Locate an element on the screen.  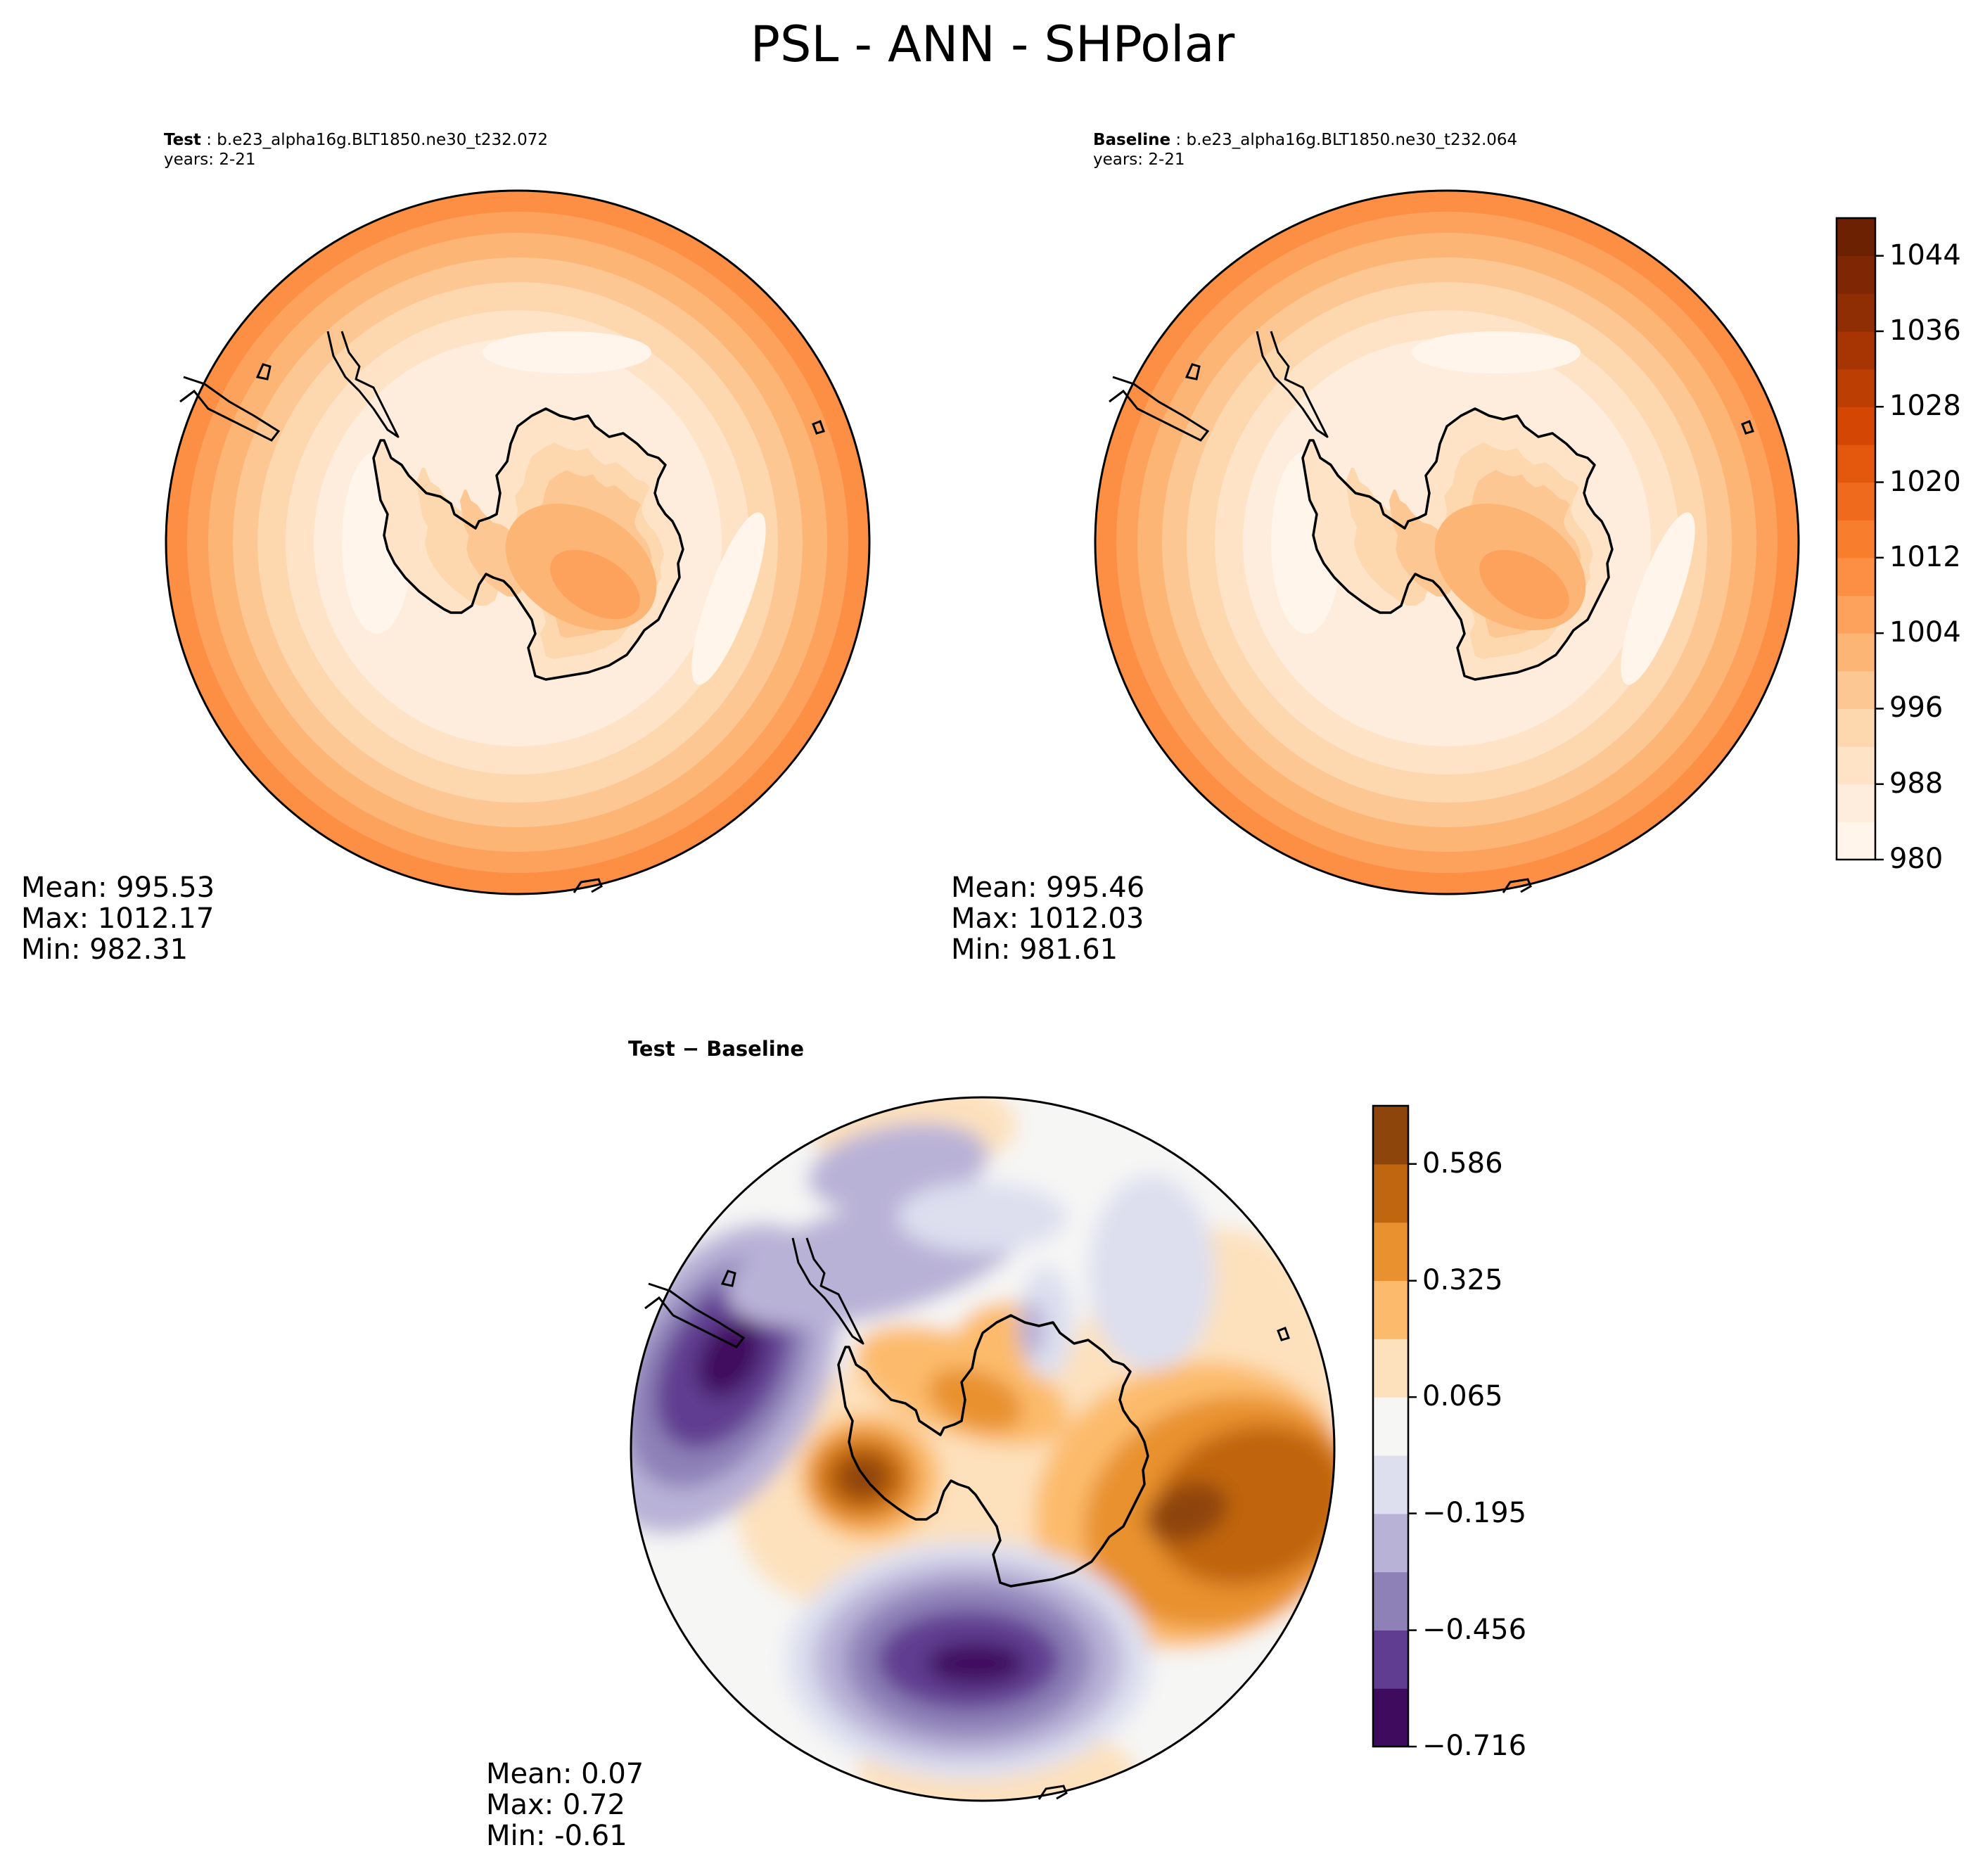
test-stats: Mean: 995.53 Max: 1012.17 Min: 982.31 is located at coordinates (118, 918).